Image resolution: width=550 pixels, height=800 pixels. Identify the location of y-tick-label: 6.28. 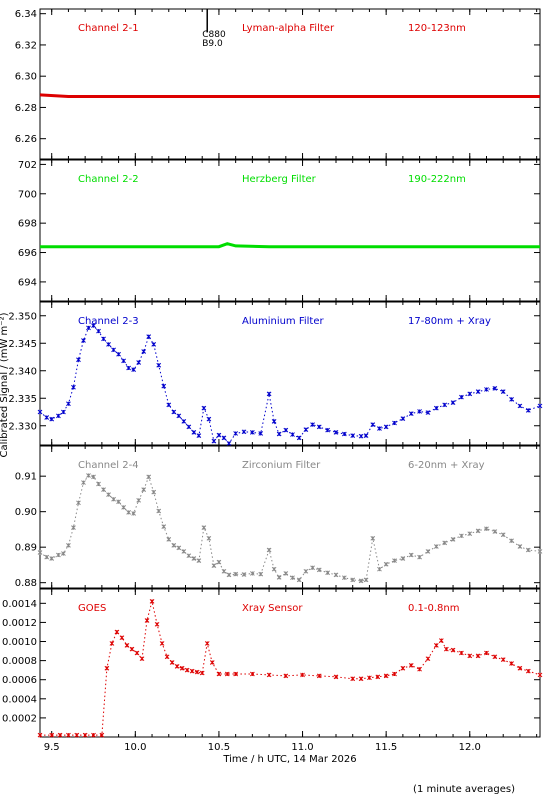
(26, 108).